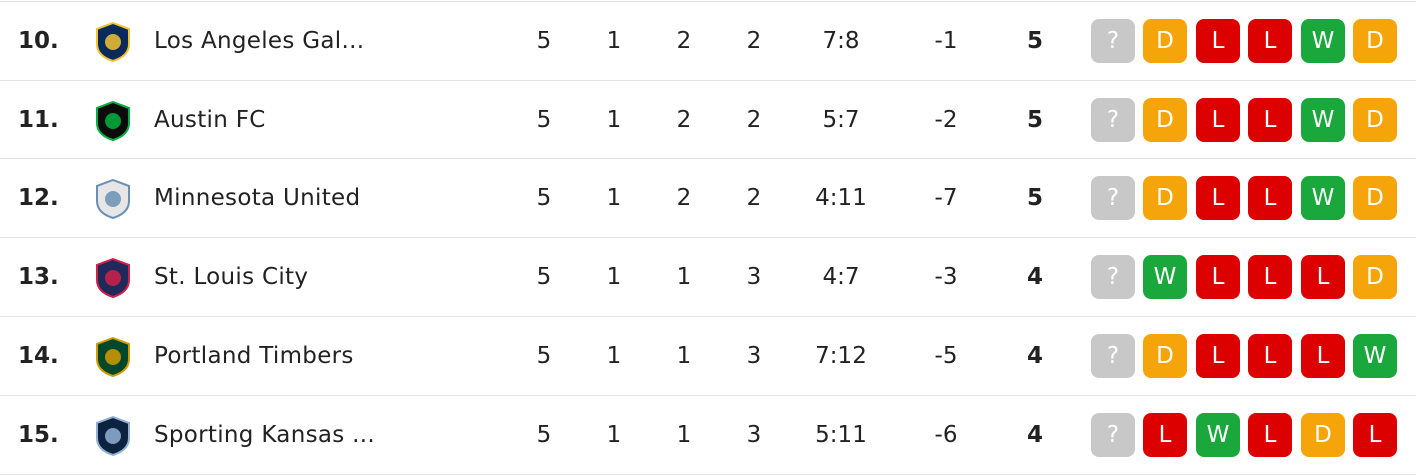 This screenshot has height=476, width=1416. I want to click on rank: 12., so click(38, 198).